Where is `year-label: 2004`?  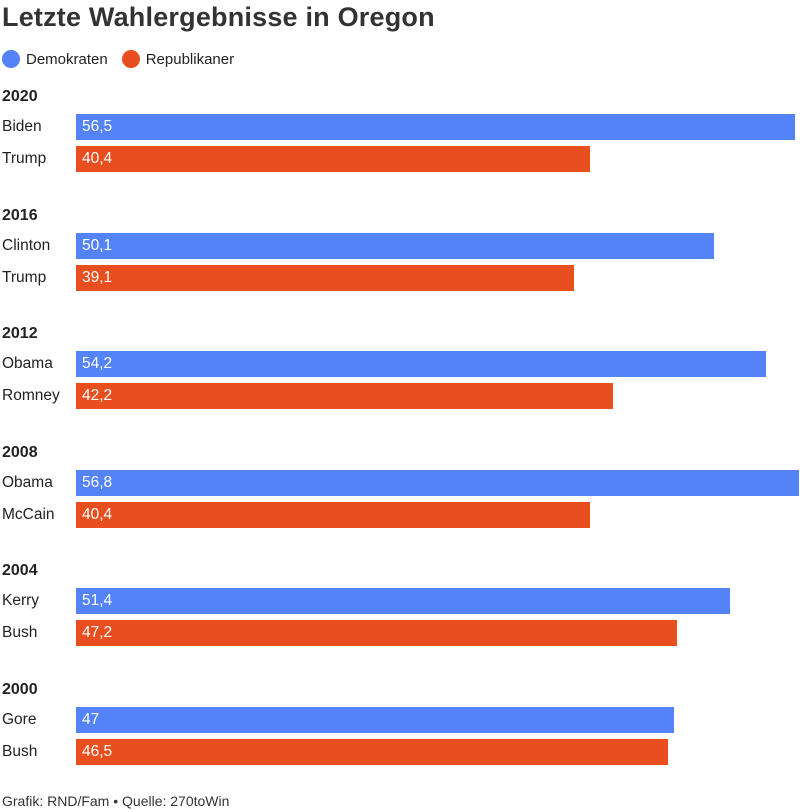
year-label: 2004 is located at coordinates (20, 571).